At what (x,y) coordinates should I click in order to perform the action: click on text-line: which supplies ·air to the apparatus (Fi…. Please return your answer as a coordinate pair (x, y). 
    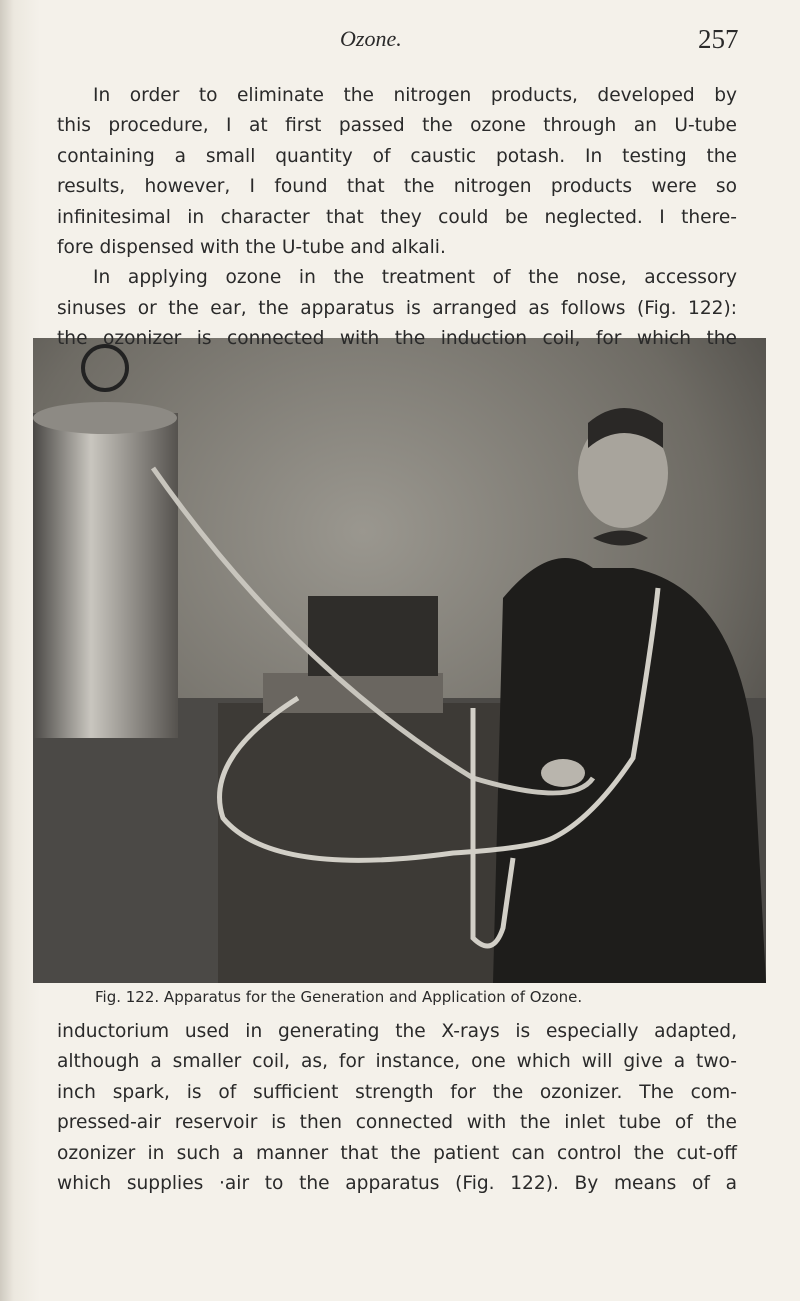
    Looking at the image, I should click on (397, 1183).